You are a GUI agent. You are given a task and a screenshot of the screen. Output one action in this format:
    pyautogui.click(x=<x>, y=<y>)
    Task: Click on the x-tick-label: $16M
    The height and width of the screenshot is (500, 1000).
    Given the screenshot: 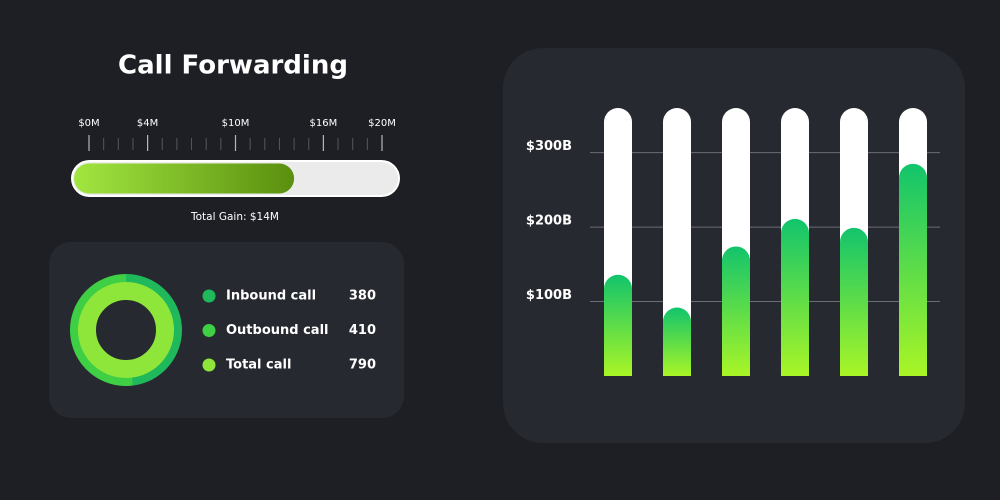 What is the action you would take?
    pyautogui.click(x=324, y=123)
    